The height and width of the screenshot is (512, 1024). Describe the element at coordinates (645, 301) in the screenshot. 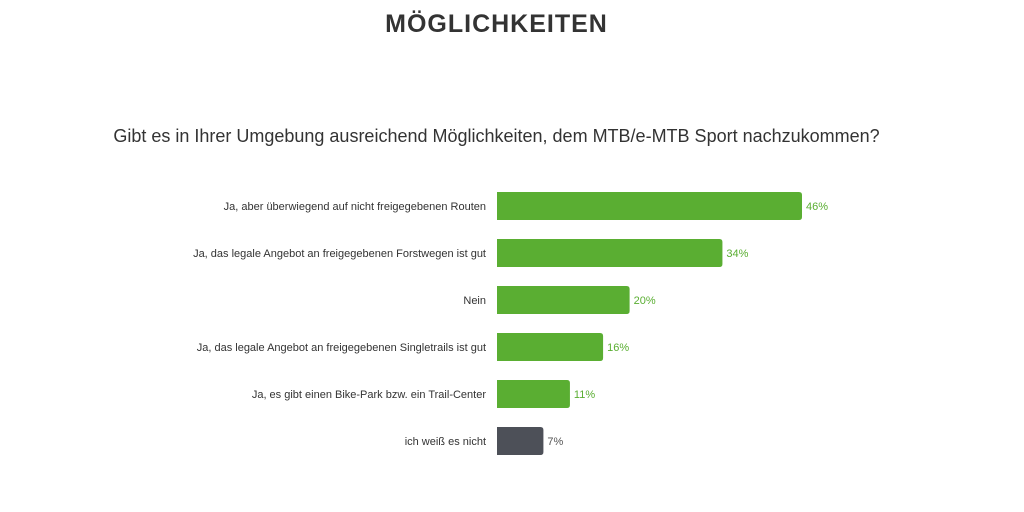

I see `value-label: 20%` at that location.